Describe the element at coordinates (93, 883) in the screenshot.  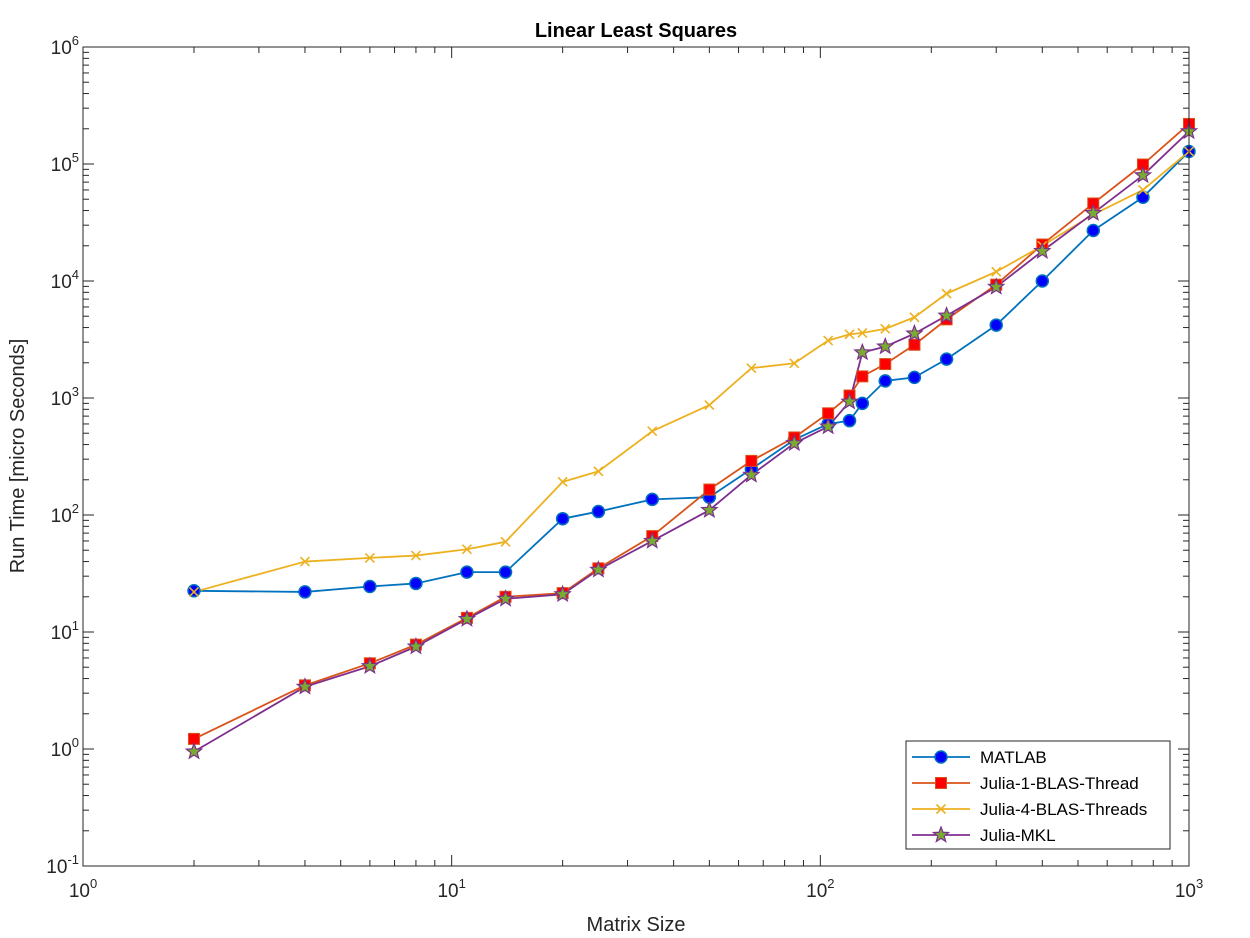
I see `x-tick-exponent: 0` at that location.